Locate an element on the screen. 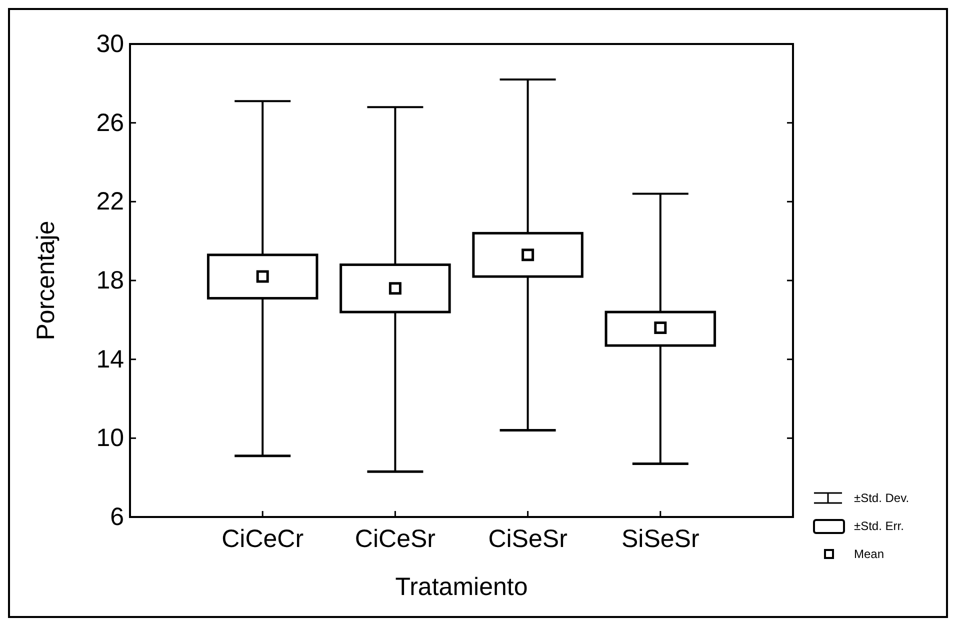 The height and width of the screenshot is (626, 956). y-tick-label: 18 is located at coordinates (110, 280).